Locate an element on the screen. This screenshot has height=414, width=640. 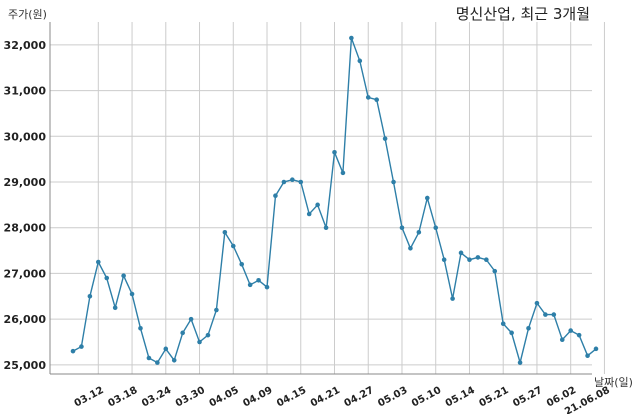
chart-title: 명신산업, 최근 3개월 is located at coordinates (522, 14).